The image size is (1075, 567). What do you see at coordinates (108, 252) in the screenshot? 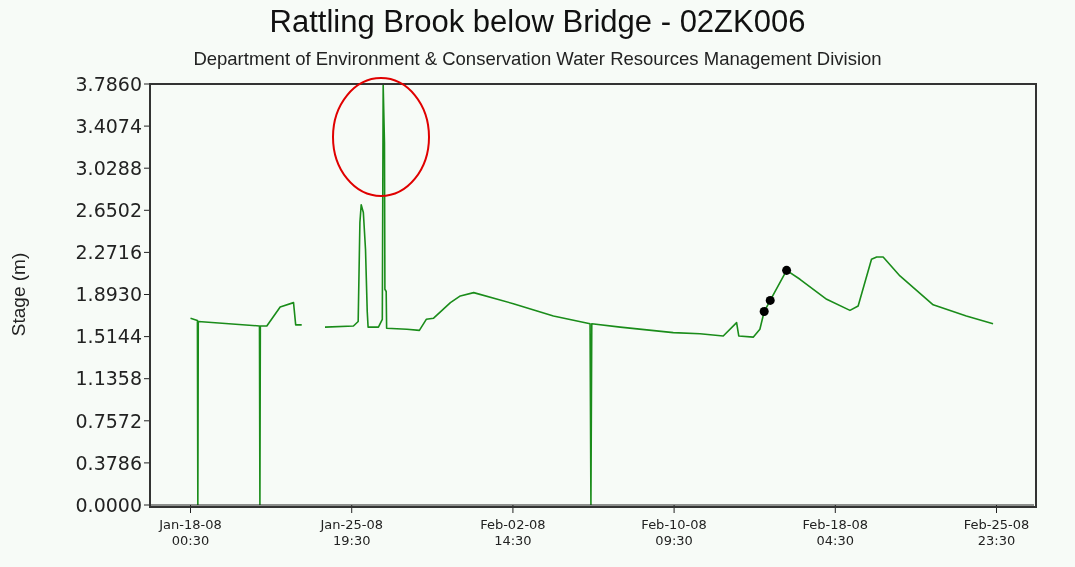
I see `y-tick-label: 2.2716` at bounding box center [108, 252].